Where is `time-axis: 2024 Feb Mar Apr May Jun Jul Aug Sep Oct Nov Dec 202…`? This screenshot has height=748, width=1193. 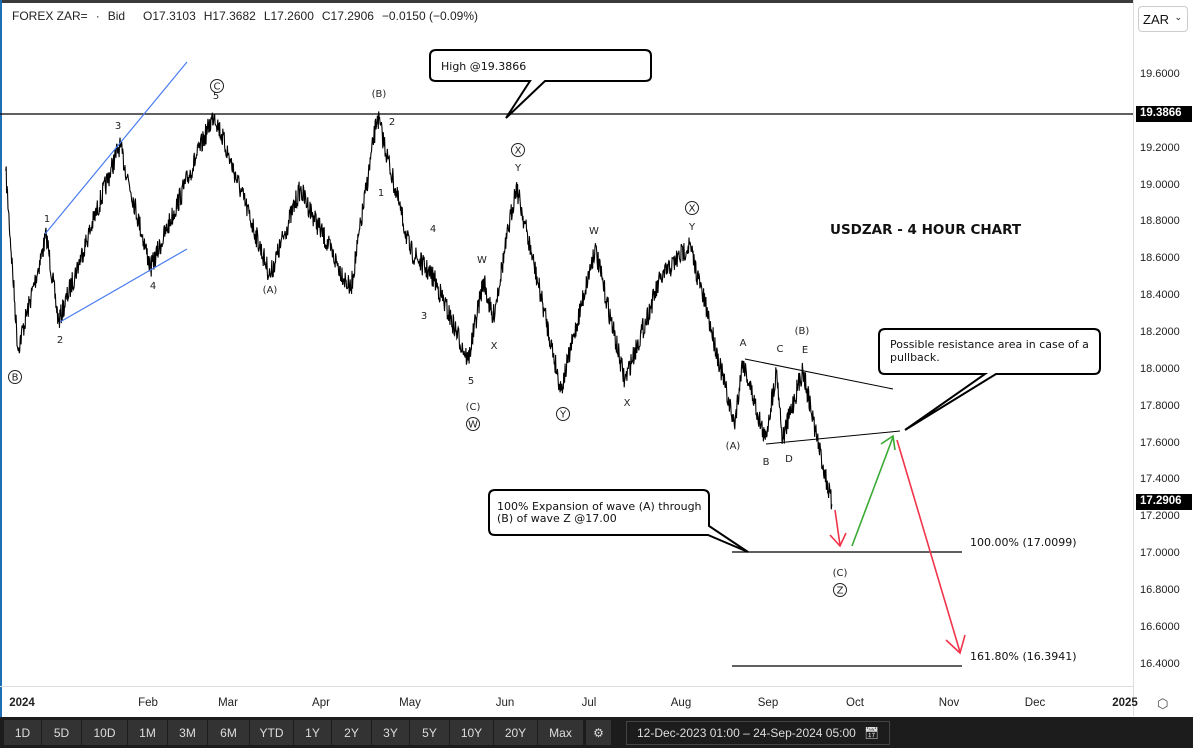
time-axis: 2024 Feb Mar Apr May Jun Jul Aug Sep Oct Nov Dec 202… is located at coordinates (569, 701).